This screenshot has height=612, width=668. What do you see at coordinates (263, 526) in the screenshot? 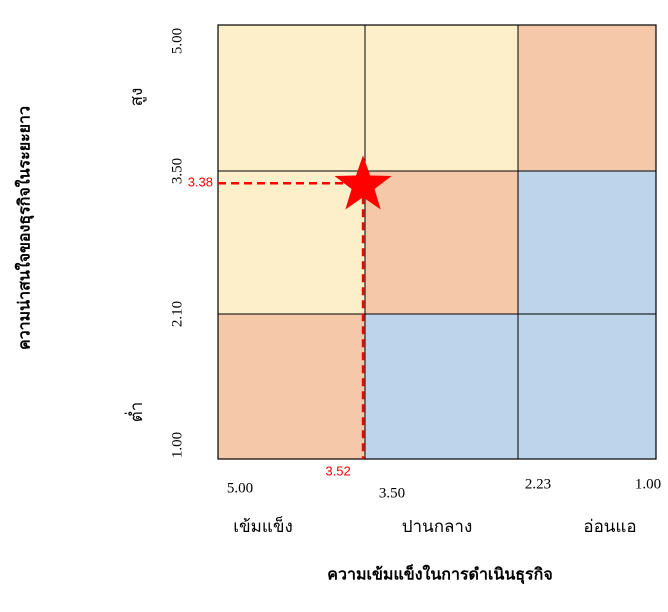
I see `x-category-label: เข้มแข็ง` at bounding box center [263, 526].